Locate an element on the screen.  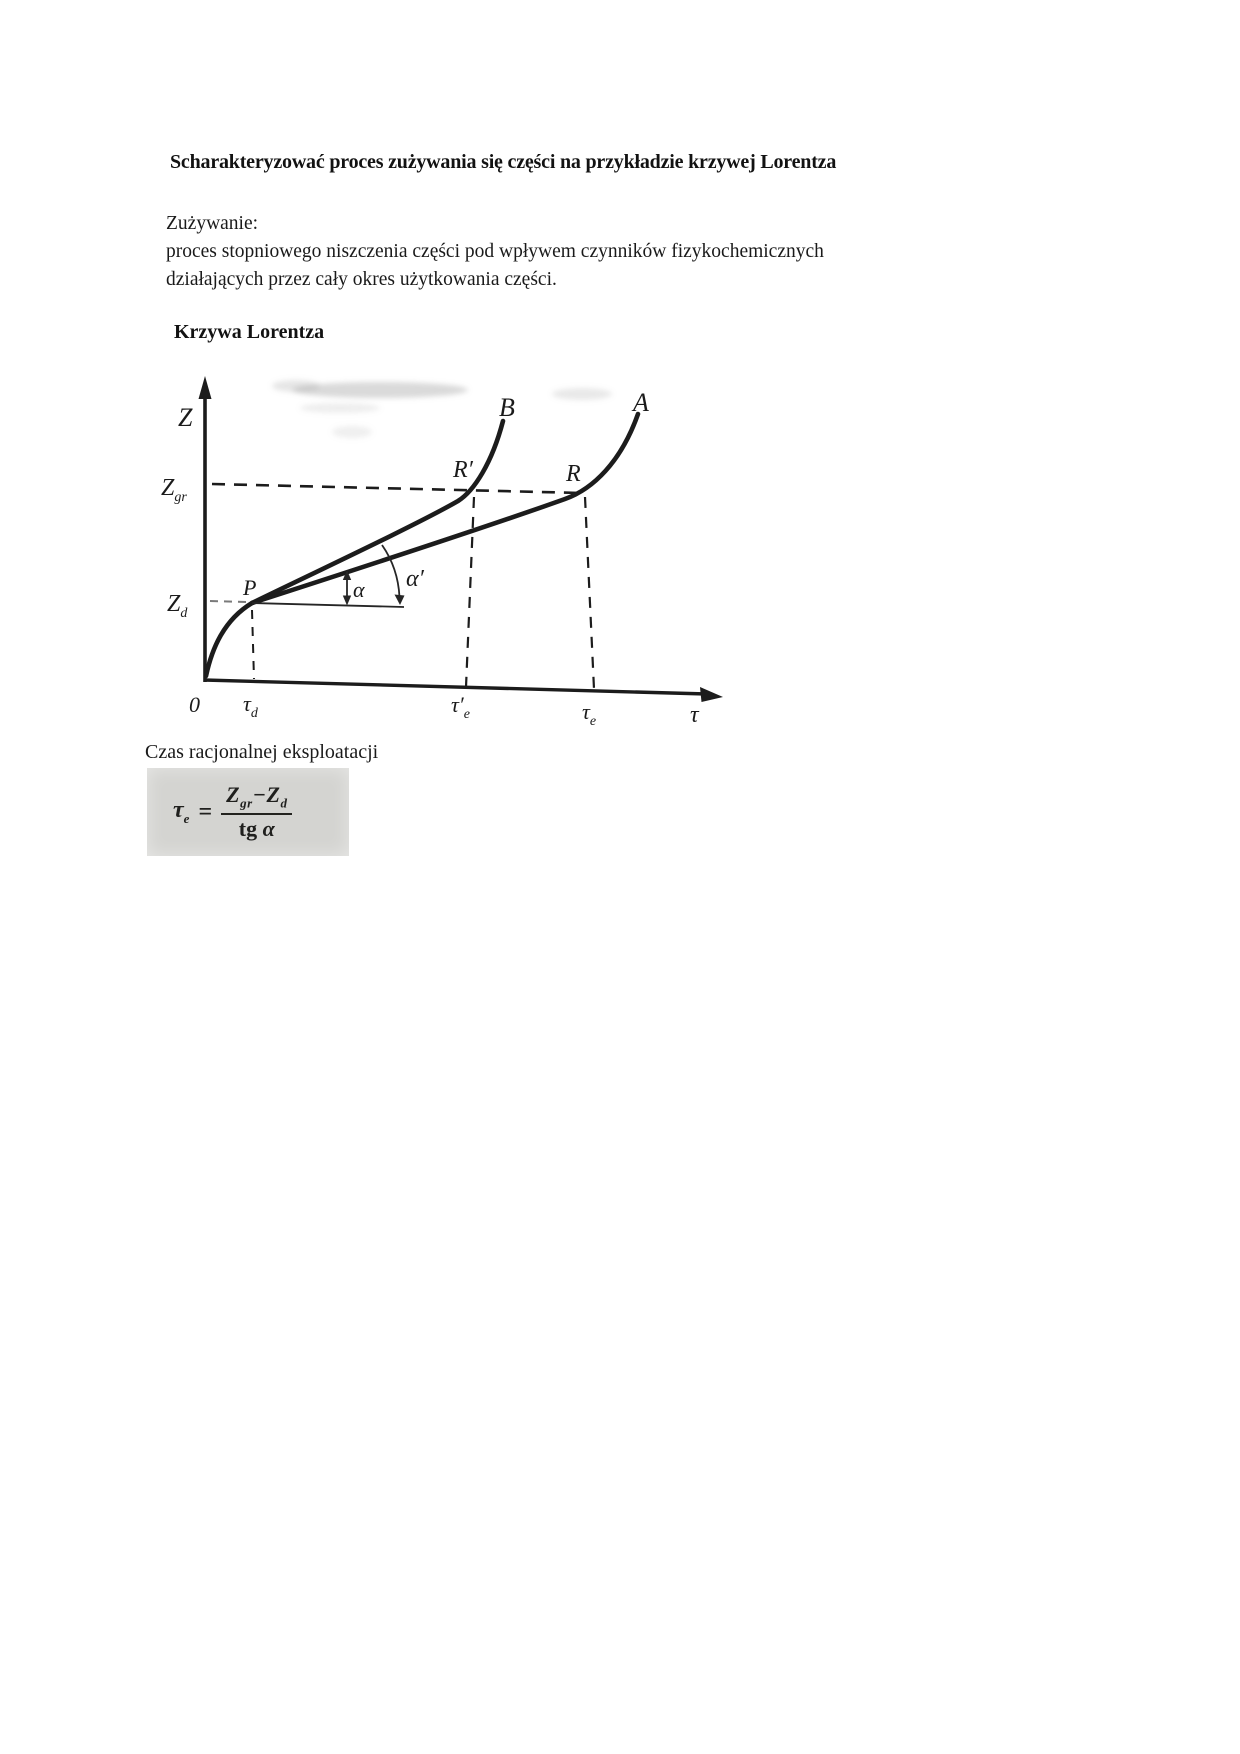
alpha-arrow-down-icon is located at coordinates (347, 600).